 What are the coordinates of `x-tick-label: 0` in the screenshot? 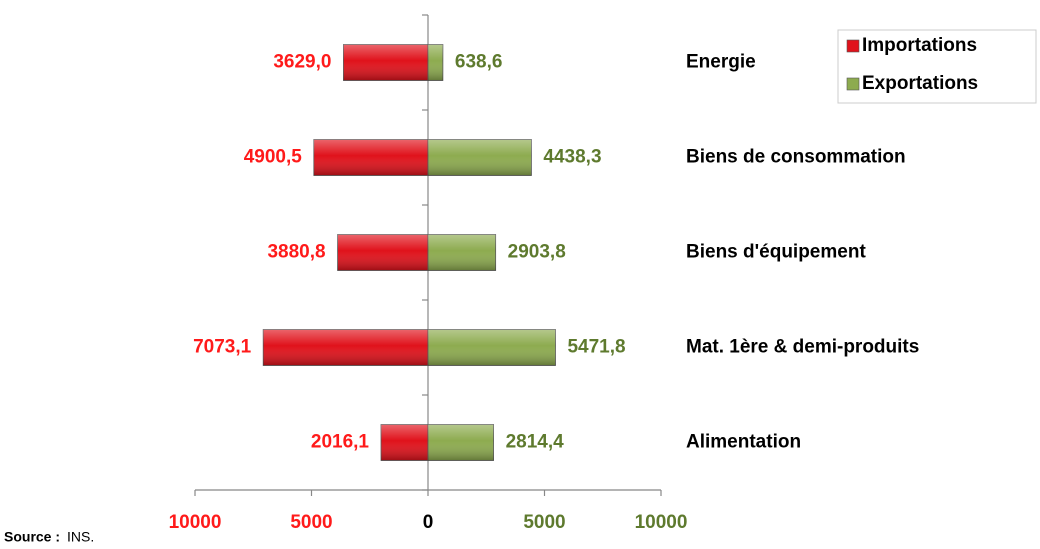 It's located at (428, 522).